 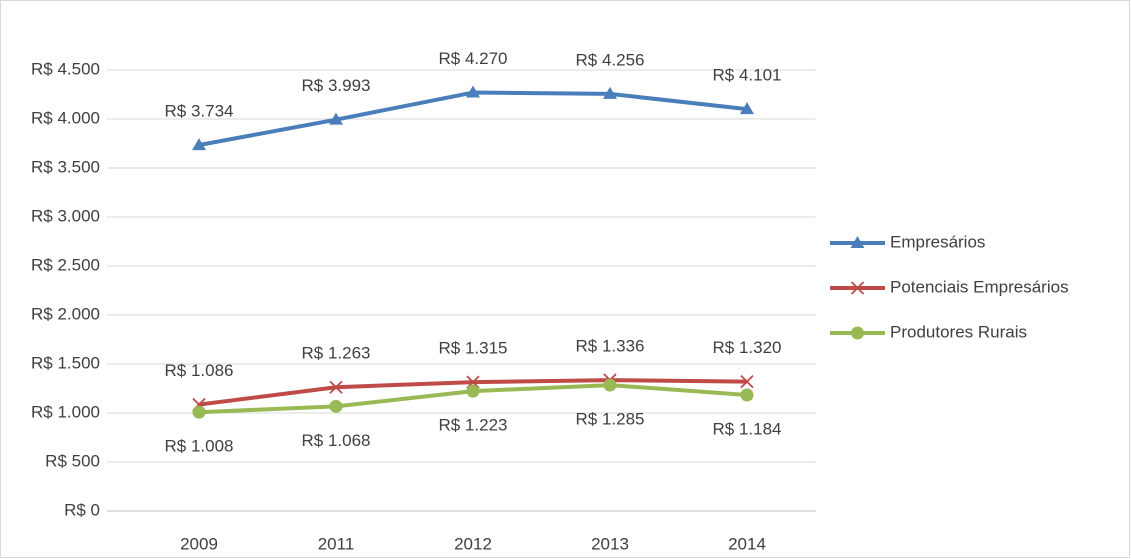 What do you see at coordinates (336, 353) in the screenshot?
I see `data-label: R$ 1.263` at bounding box center [336, 353].